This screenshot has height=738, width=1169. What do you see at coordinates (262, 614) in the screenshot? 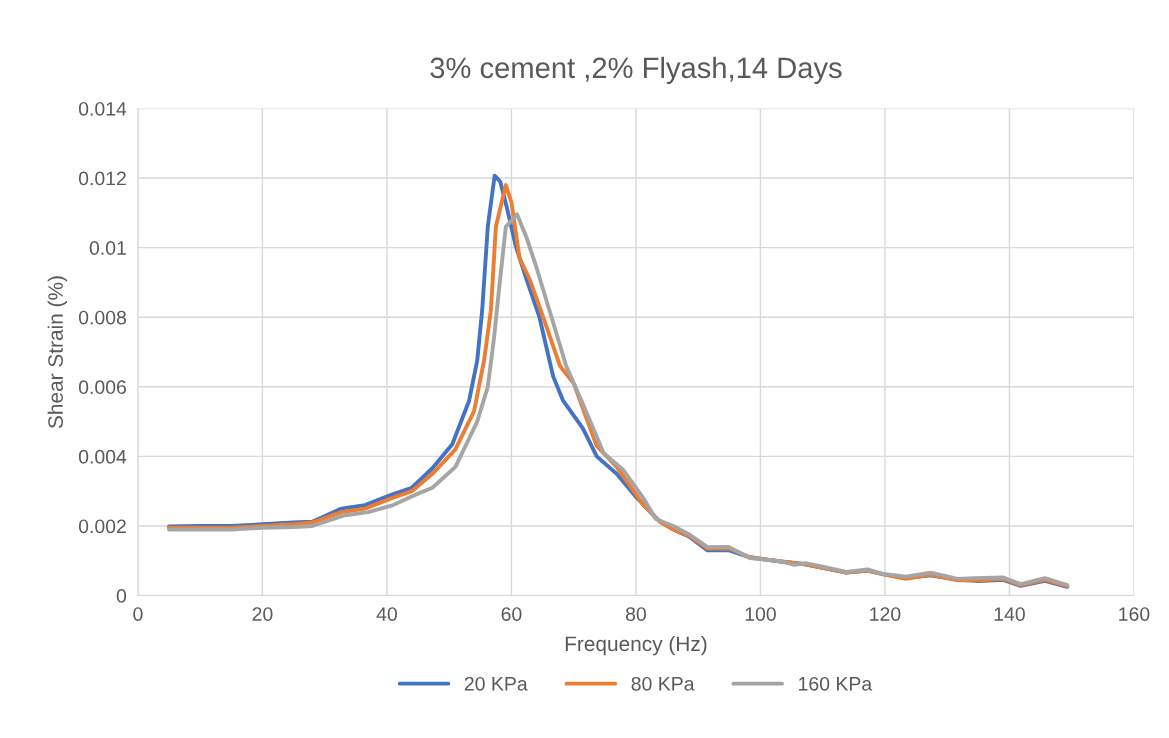
I see `x-tick-label: 20` at bounding box center [262, 614].